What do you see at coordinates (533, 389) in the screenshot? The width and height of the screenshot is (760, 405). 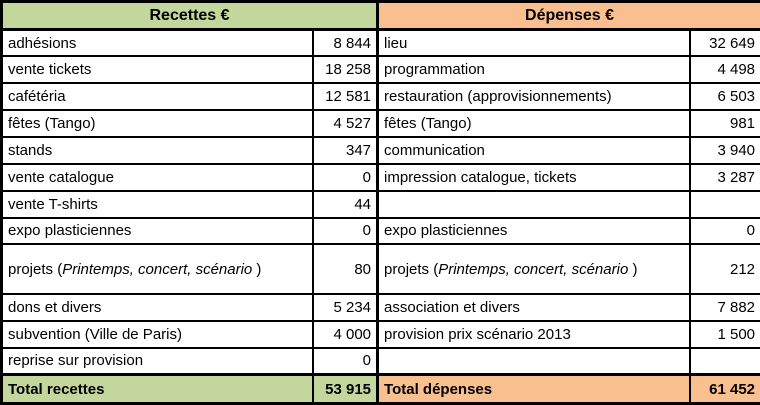 I see `total-depenses-label-cell: Total dépenses` at bounding box center [533, 389].